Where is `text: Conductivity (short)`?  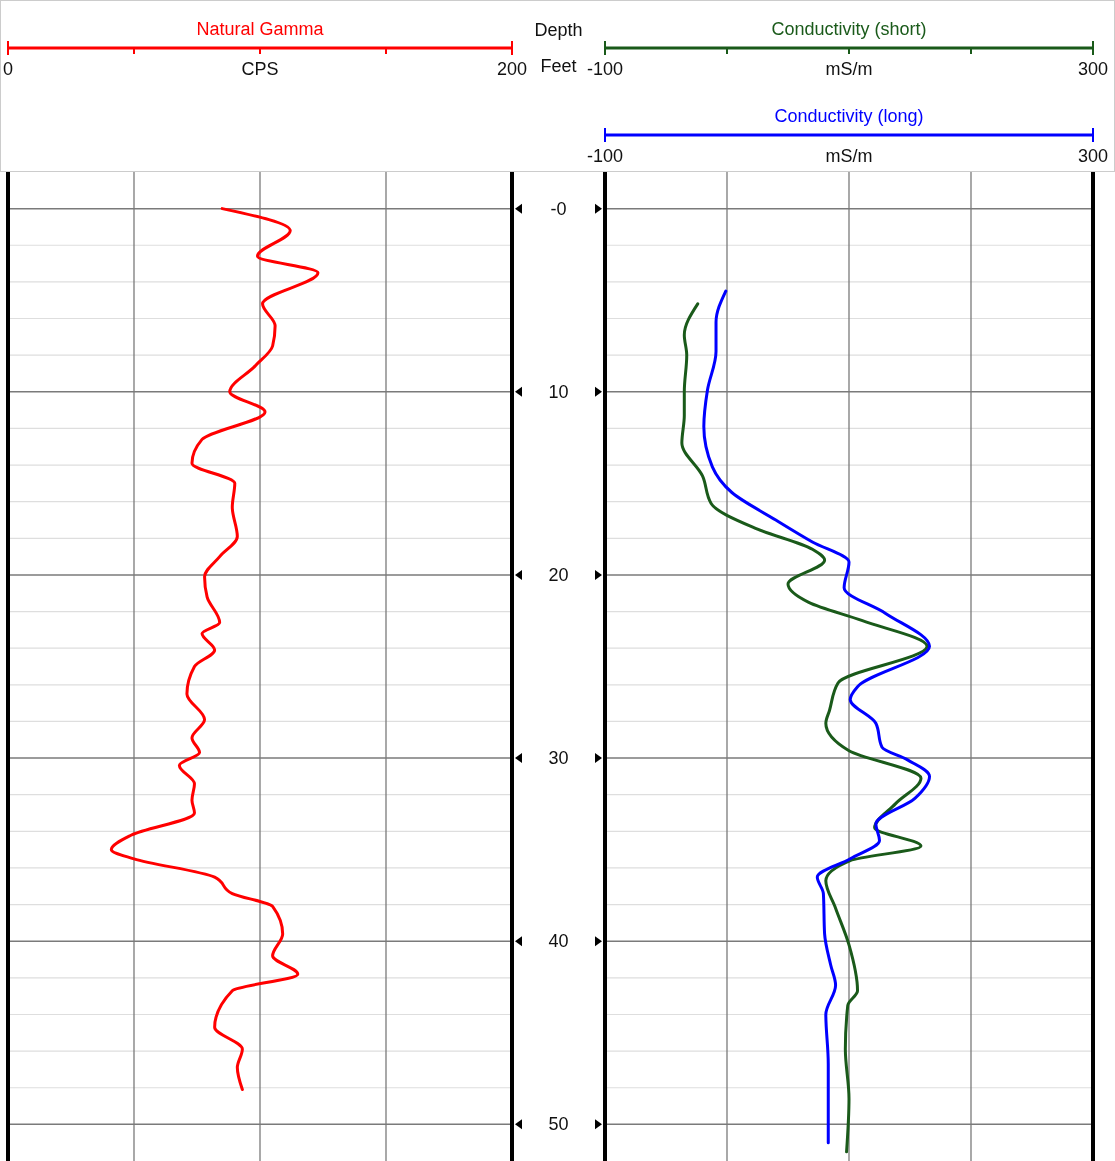 text: Conductivity (short) is located at coordinates (849, 29).